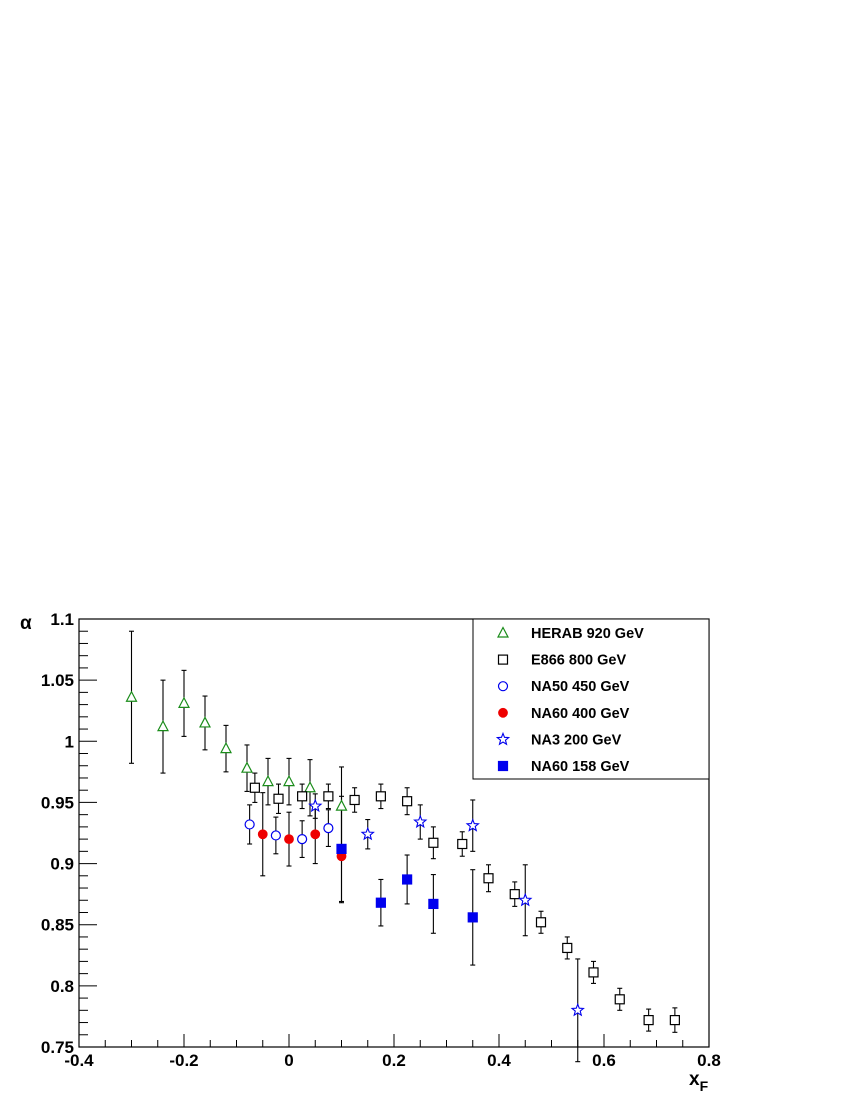 The width and height of the screenshot is (850, 1100). I want to click on y-tick-label: 1.1, so click(62, 619).